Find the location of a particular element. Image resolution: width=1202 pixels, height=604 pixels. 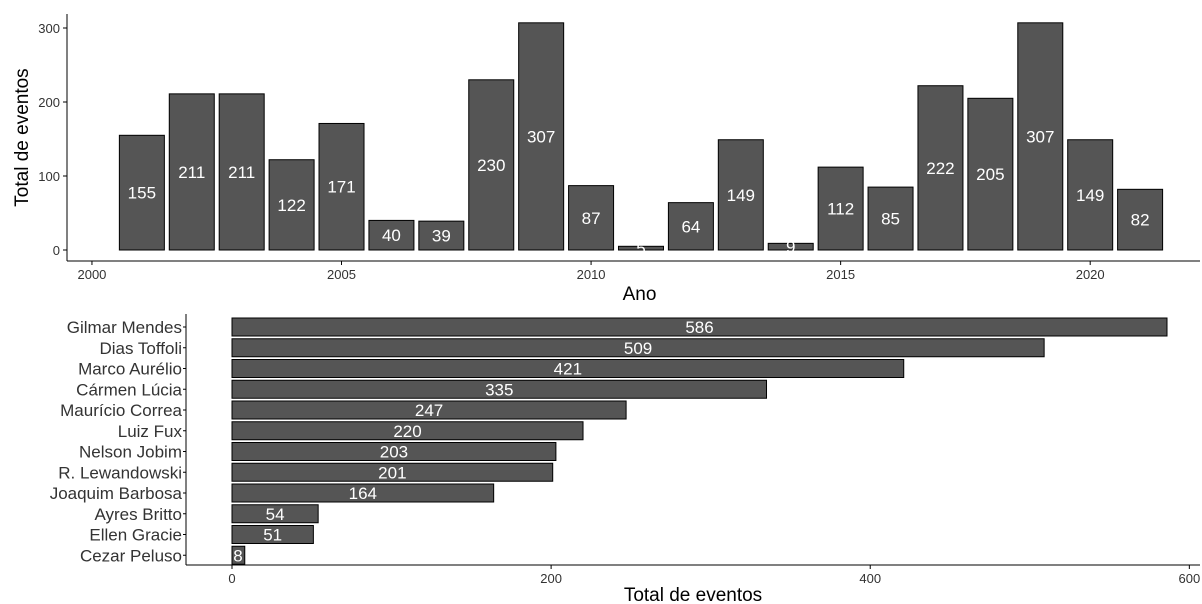

x-axis-ticks: 0 200 400 600 is located at coordinates (714, 575).